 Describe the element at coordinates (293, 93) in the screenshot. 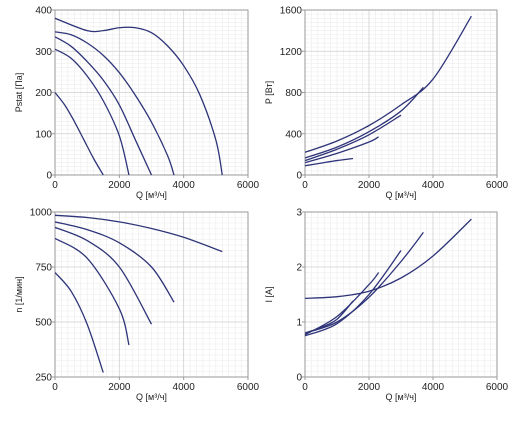

I see `y-tick-label: 800` at that location.